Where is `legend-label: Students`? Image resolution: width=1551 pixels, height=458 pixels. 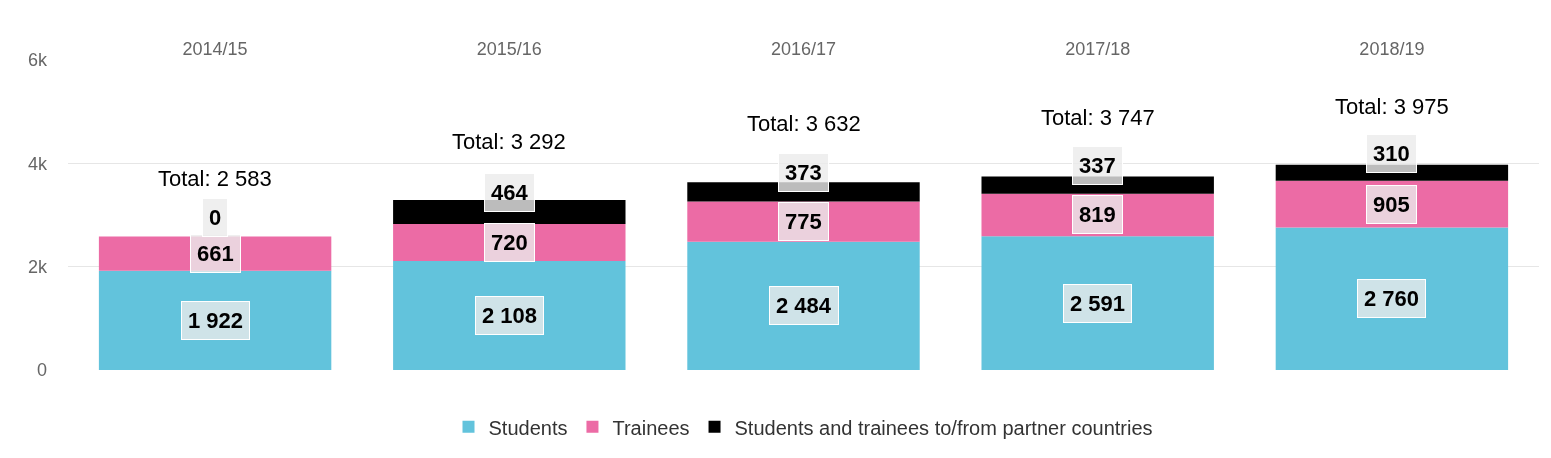
legend-label: Students is located at coordinates (528, 427).